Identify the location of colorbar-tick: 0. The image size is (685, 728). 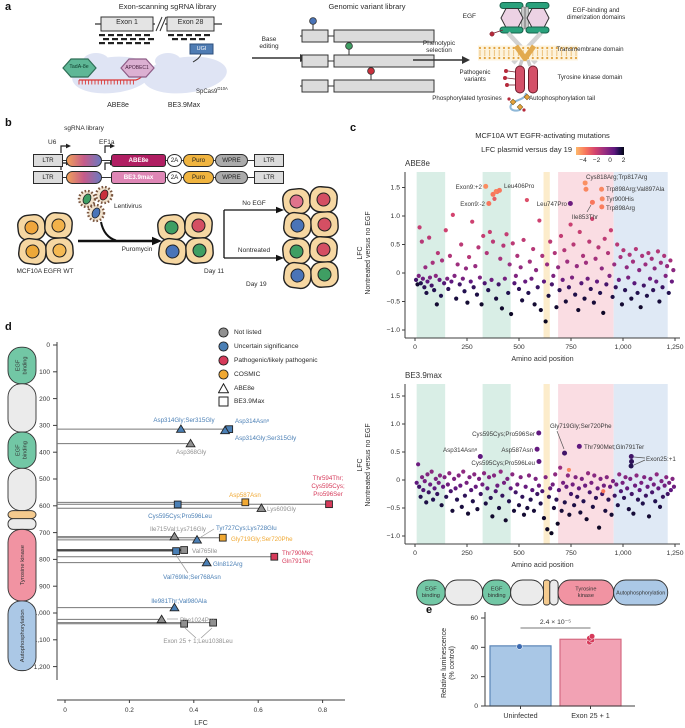
(610, 160).